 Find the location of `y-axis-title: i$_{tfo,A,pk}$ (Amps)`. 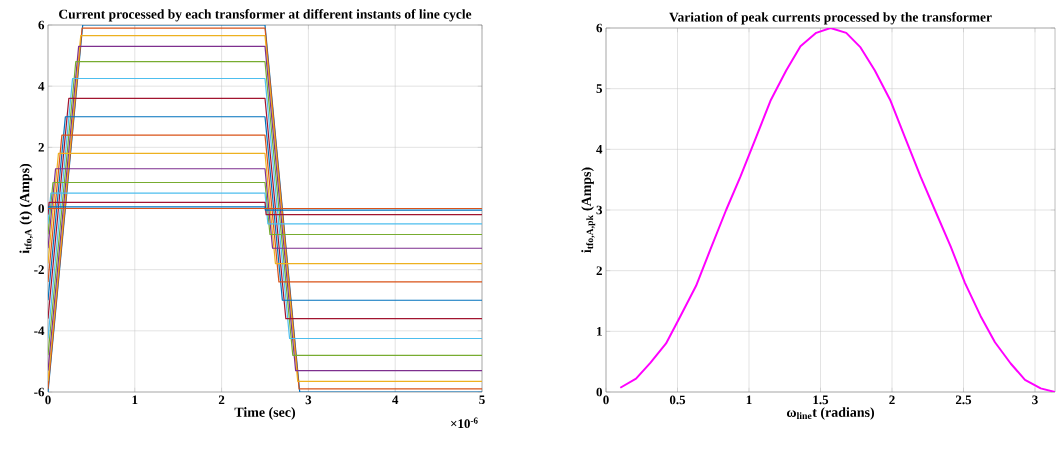

y-axis-title: i$_{tfo,A,pk}$ (Amps) is located at coordinates (588, 210).